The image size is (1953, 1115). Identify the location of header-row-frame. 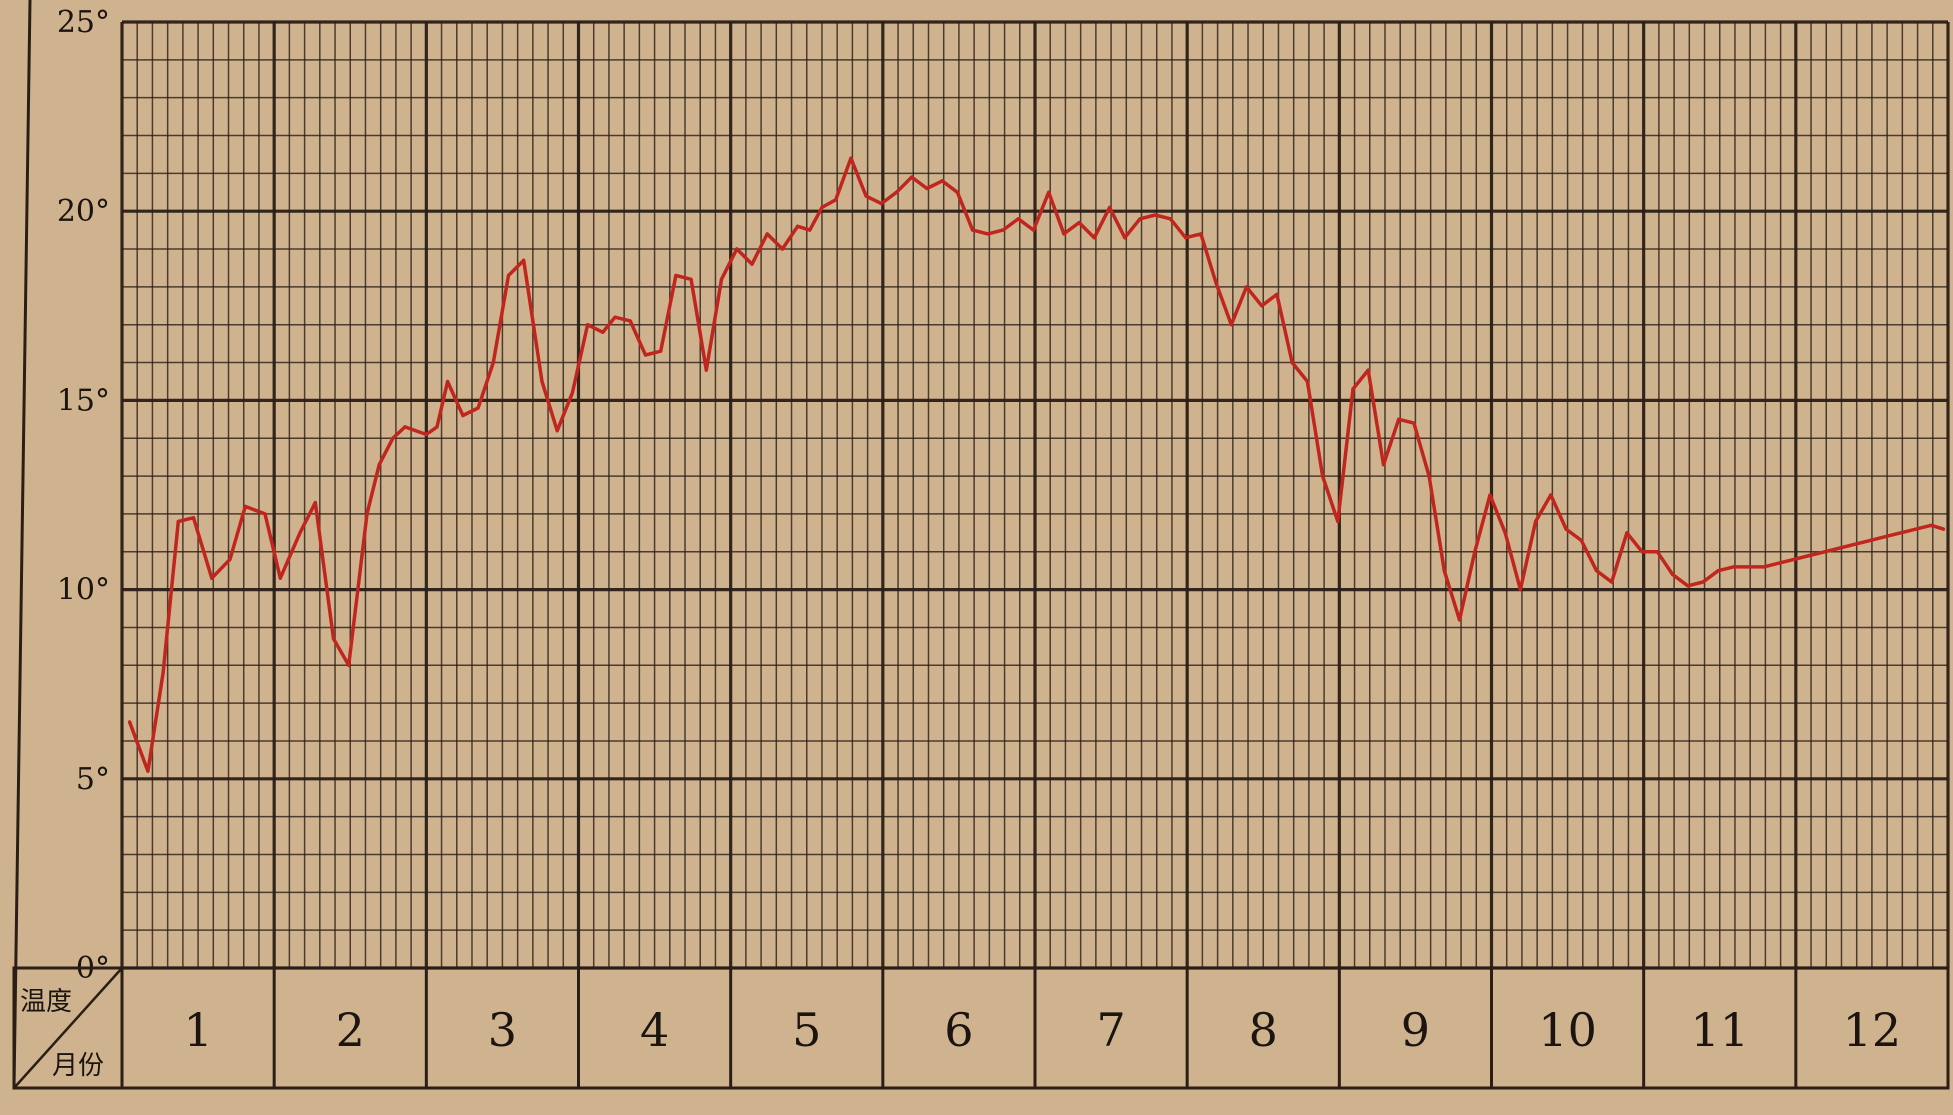
(981, 1028).